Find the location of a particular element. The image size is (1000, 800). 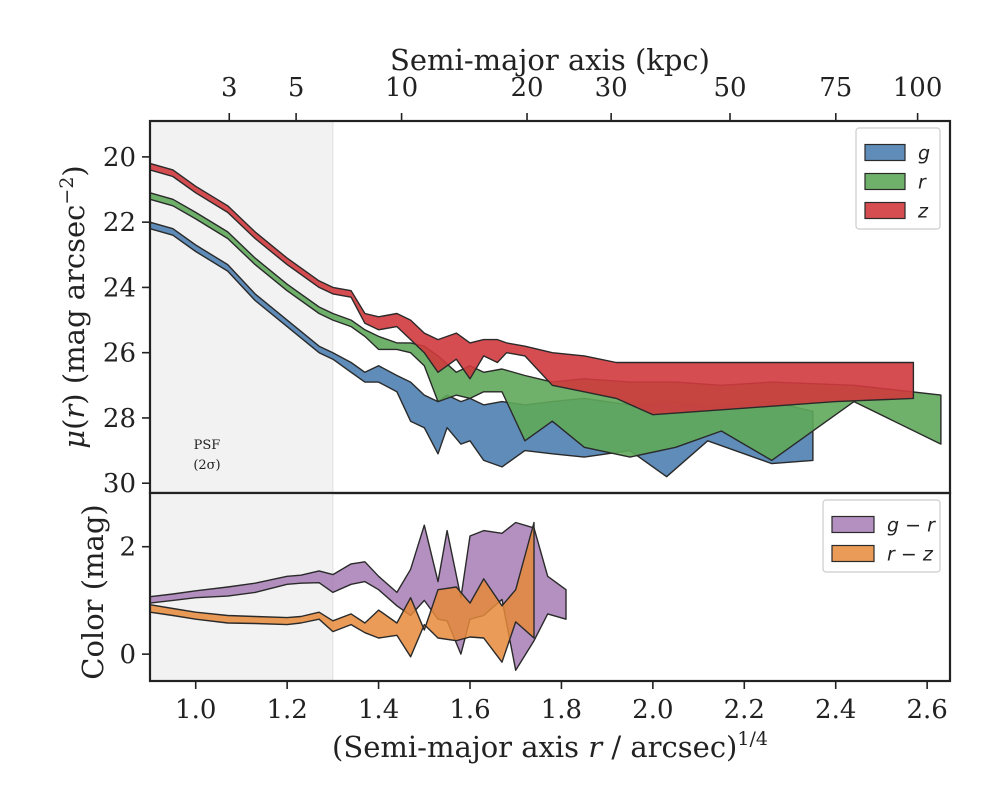

top-y-axis: 20 22 24 26 28 30 is located at coordinates (126, 321).